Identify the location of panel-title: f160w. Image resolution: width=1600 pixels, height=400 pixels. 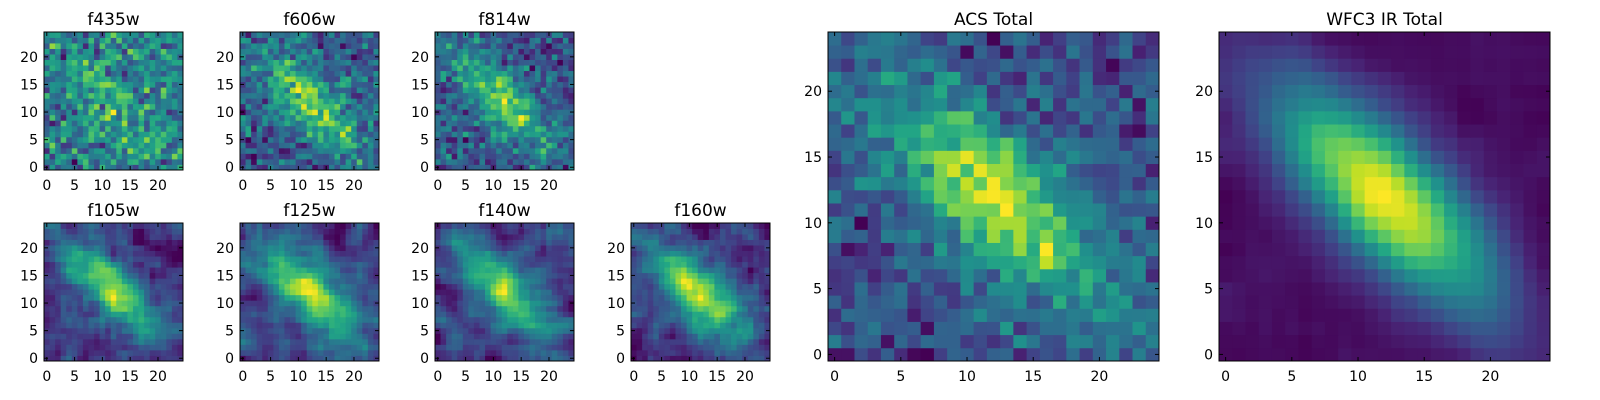
(700, 211).